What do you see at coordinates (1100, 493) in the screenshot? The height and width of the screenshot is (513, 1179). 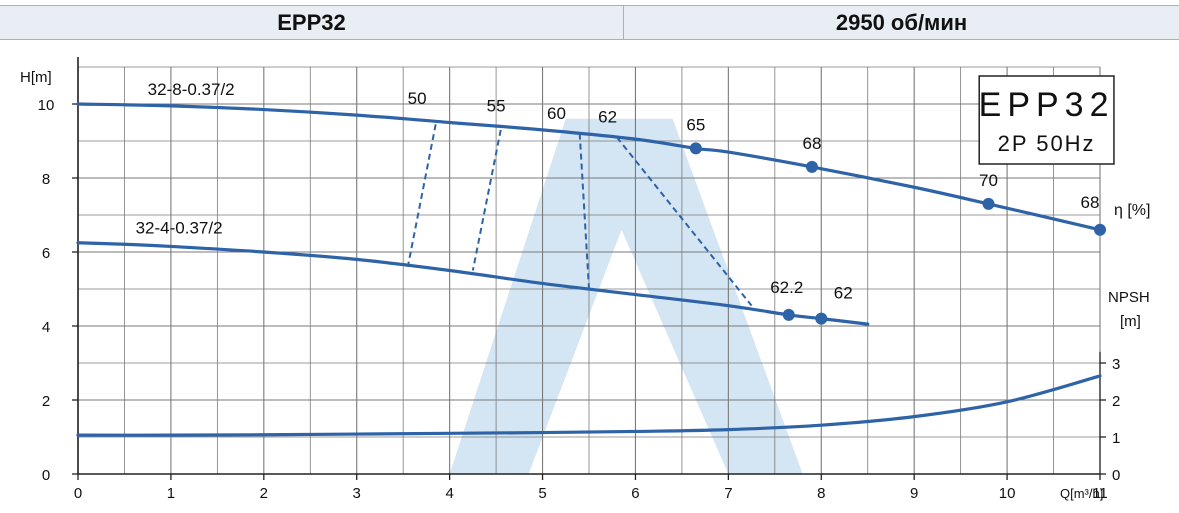 I see `x-tick-label: 11` at bounding box center [1100, 493].